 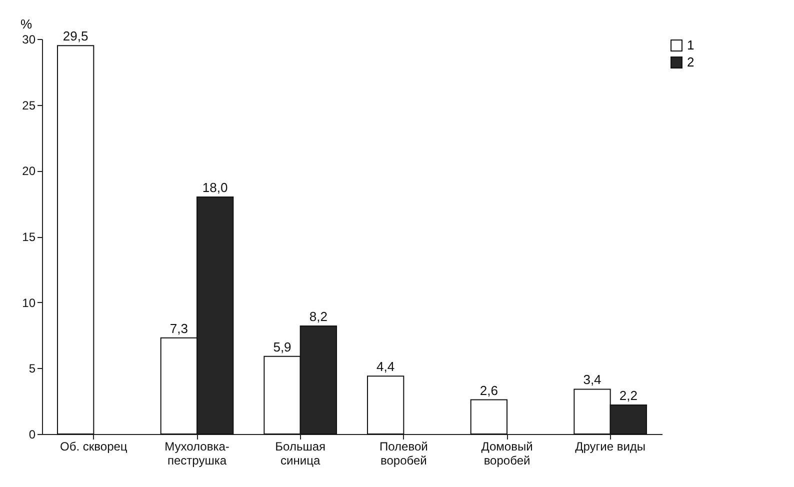 What do you see at coordinates (179, 328) in the screenshot?
I see `data-label: 7,3` at bounding box center [179, 328].